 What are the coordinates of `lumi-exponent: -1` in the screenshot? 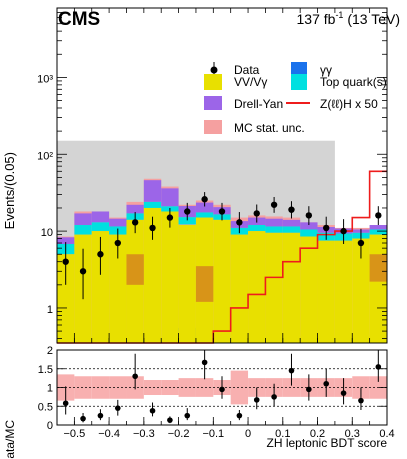 It's located at (339, 15).